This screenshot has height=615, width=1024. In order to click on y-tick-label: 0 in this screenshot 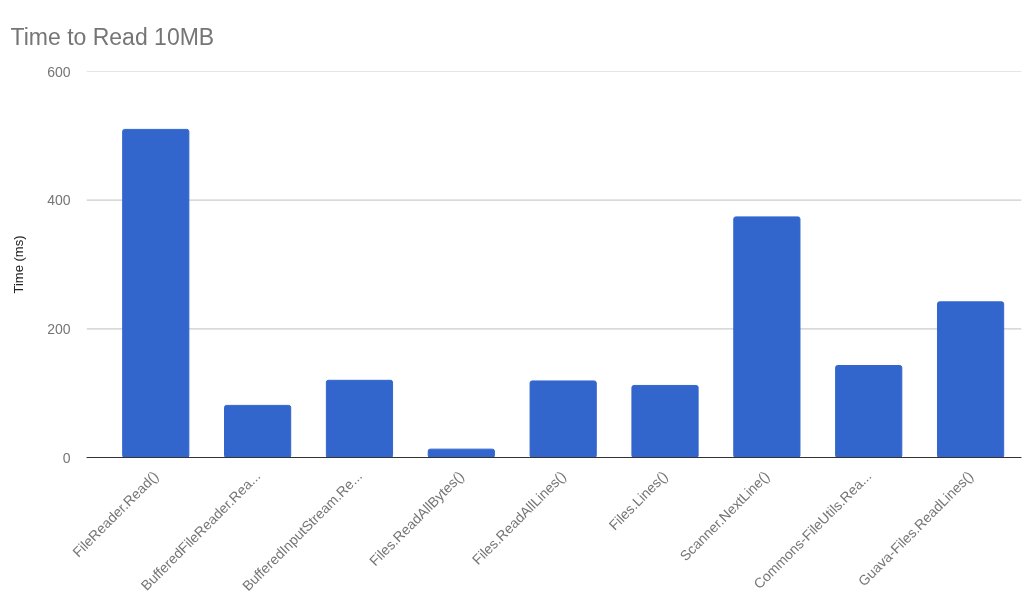, I will do `click(66, 457)`.